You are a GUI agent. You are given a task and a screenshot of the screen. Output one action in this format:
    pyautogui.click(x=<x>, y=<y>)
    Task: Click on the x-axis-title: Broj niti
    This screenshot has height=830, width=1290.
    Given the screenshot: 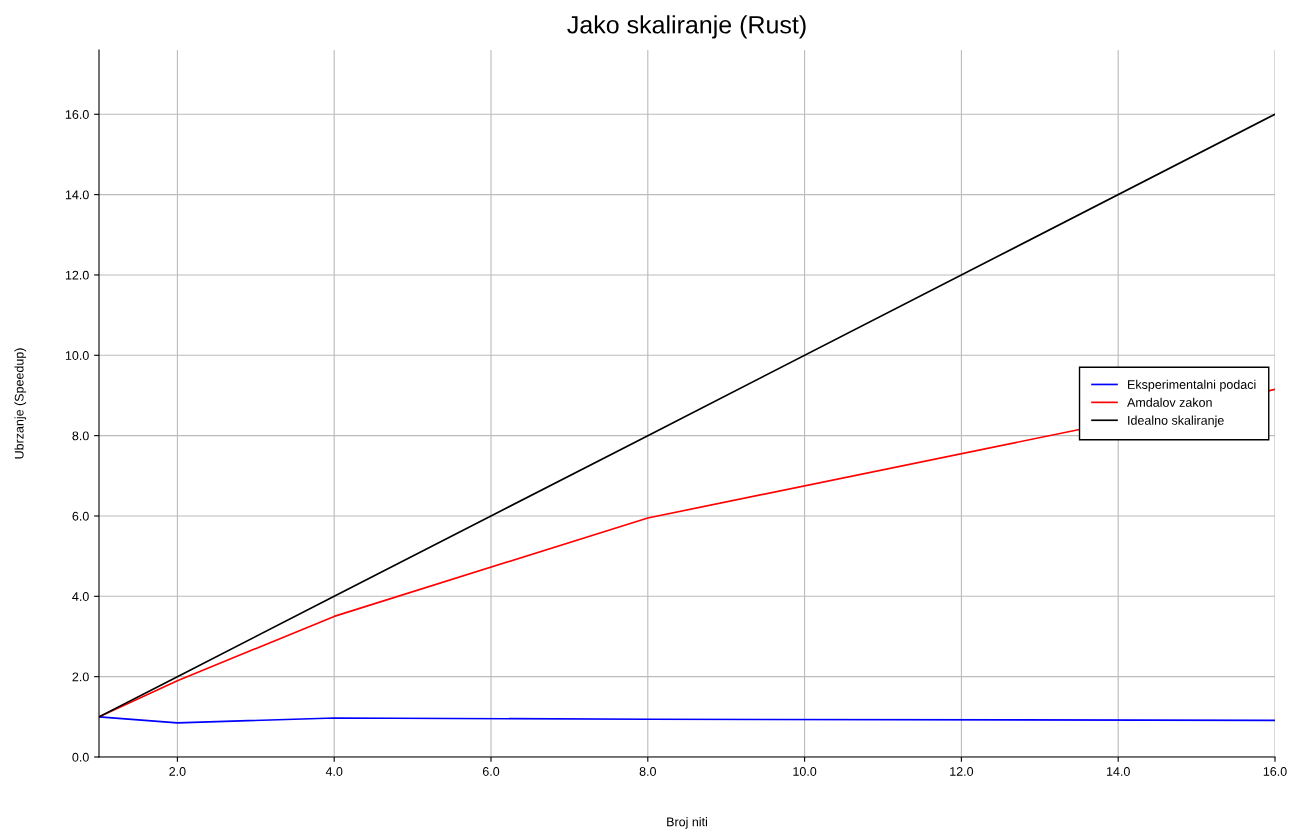 What is the action you would take?
    pyautogui.click(x=687, y=823)
    